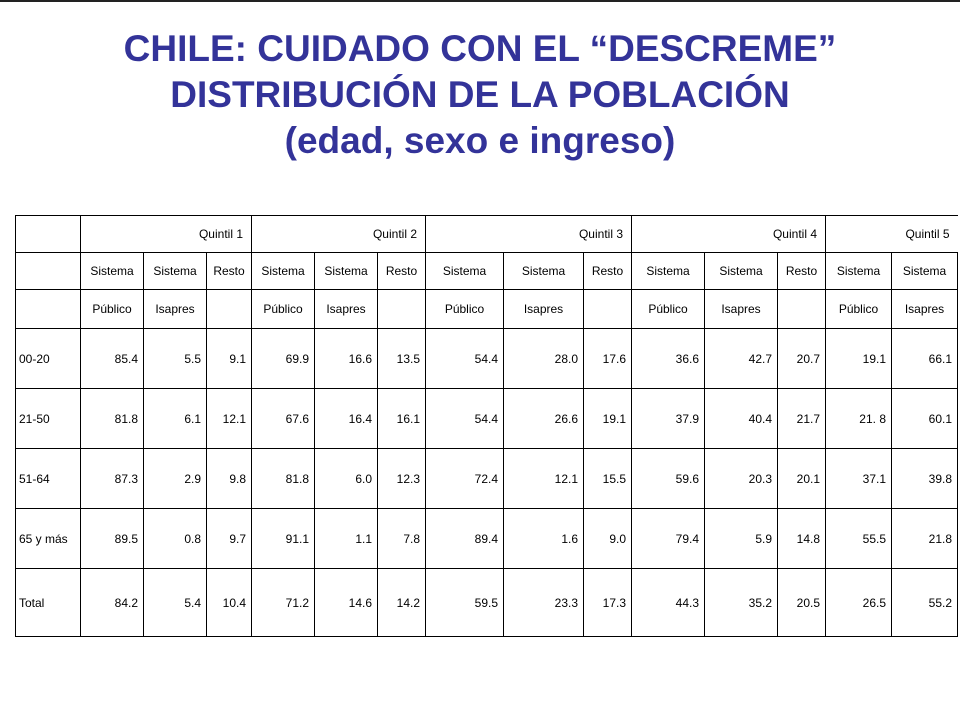 This screenshot has height=720, width=960. Describe the element at coordinates (175, 478) in the screenshot. I see `value-cell: 2.9` at that location.